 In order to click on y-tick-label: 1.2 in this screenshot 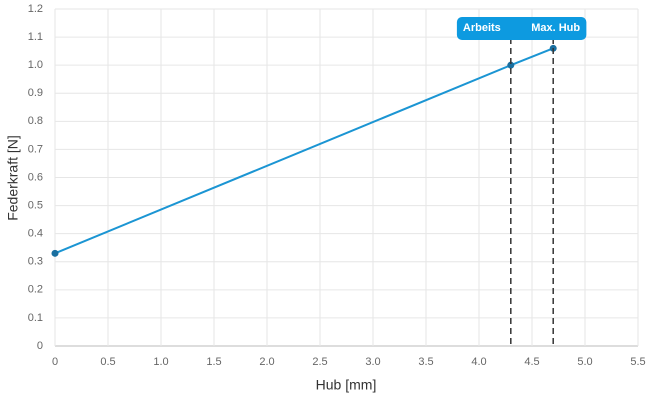, I will do `click(35, 9)`.